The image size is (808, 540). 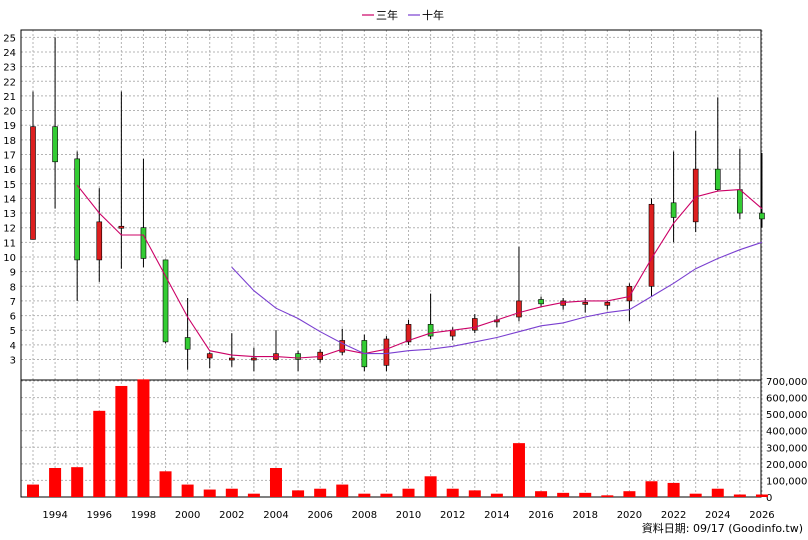 What do you see at coordinates (9, 155) in the screenshot?
I see `price-tick-label: 17` at bounding box center [9, 155].